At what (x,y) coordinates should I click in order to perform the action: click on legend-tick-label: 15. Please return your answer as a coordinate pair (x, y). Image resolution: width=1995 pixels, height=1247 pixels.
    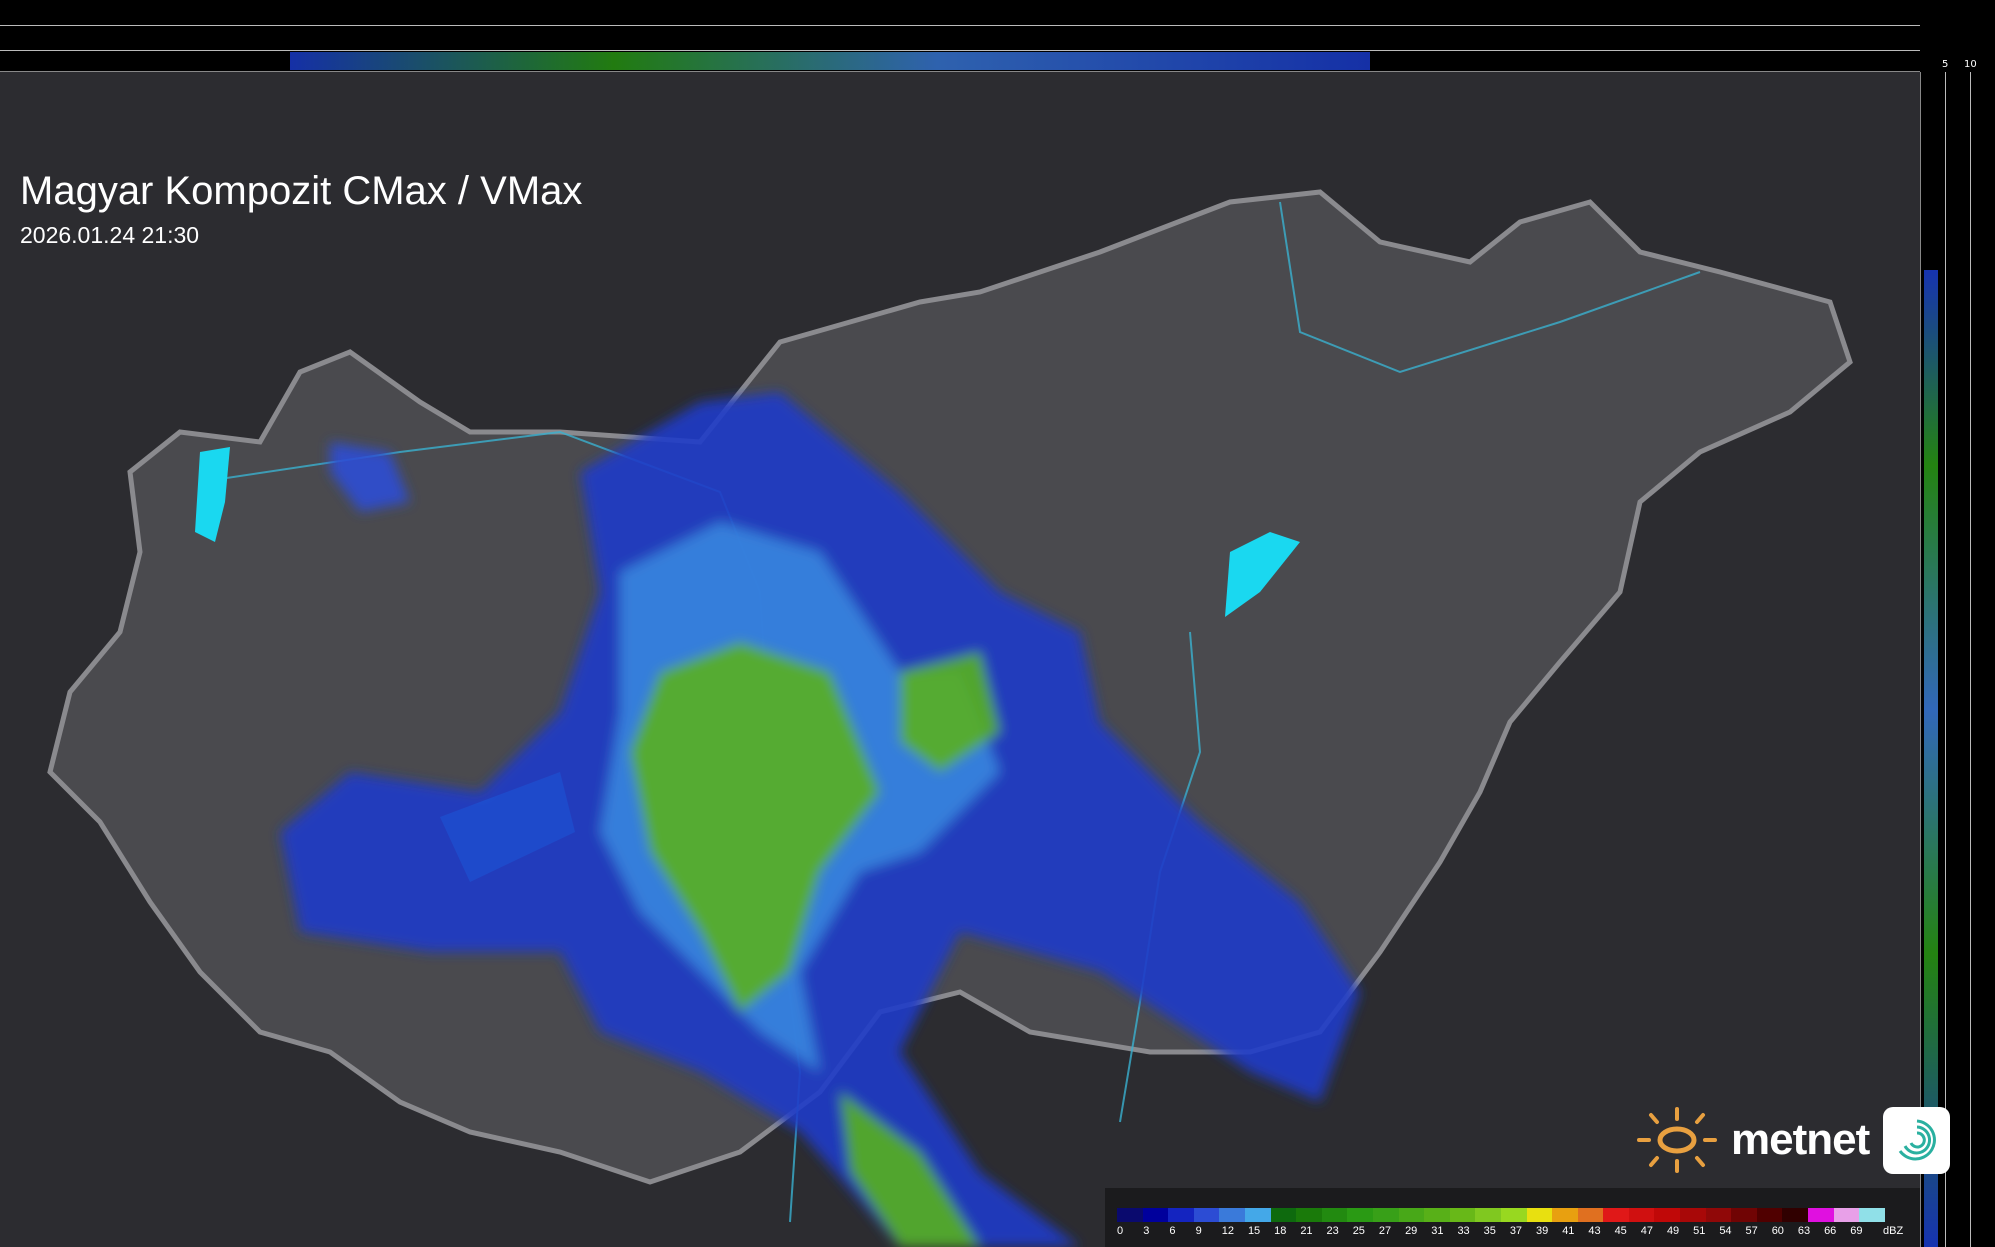
    Looking at the image, I should click on (1254, 1231).